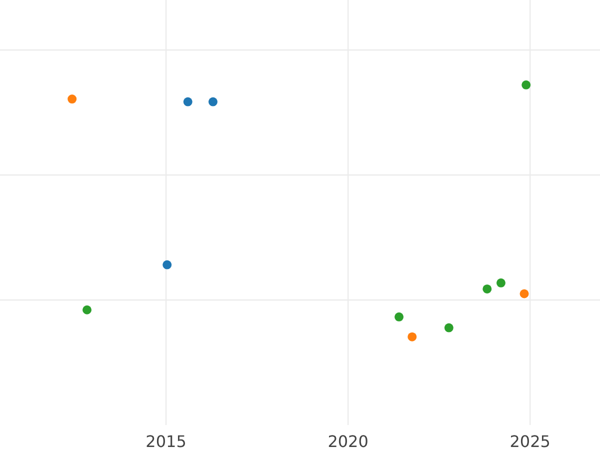 This screenshot has height=450, width=600. What do you see at coordinates (348, 441) in the screenshot?
I see `x-tick-label: 2020` at bounding box center [348, 441].